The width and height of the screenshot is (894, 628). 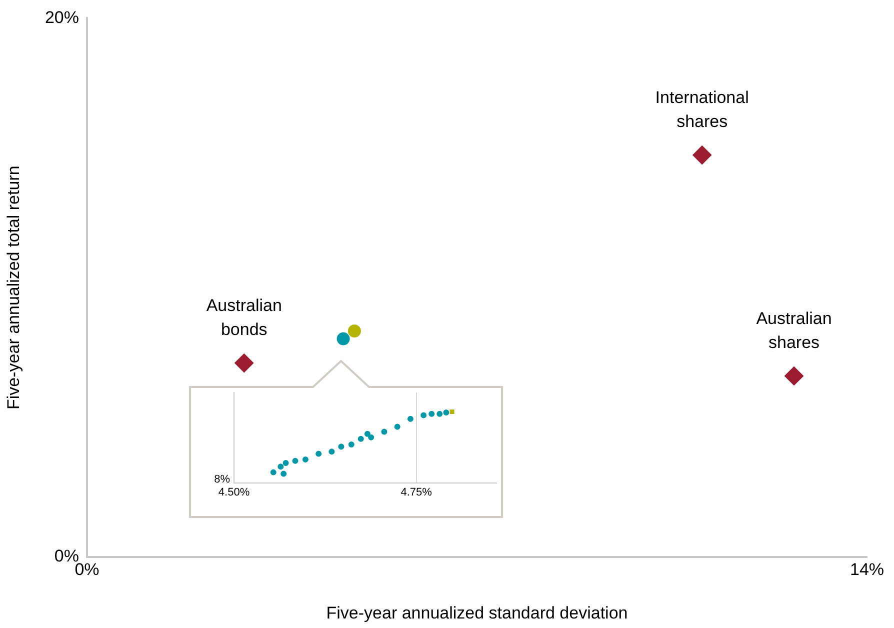 I want to click on annotation: 8%, so click(x=222, y=480).